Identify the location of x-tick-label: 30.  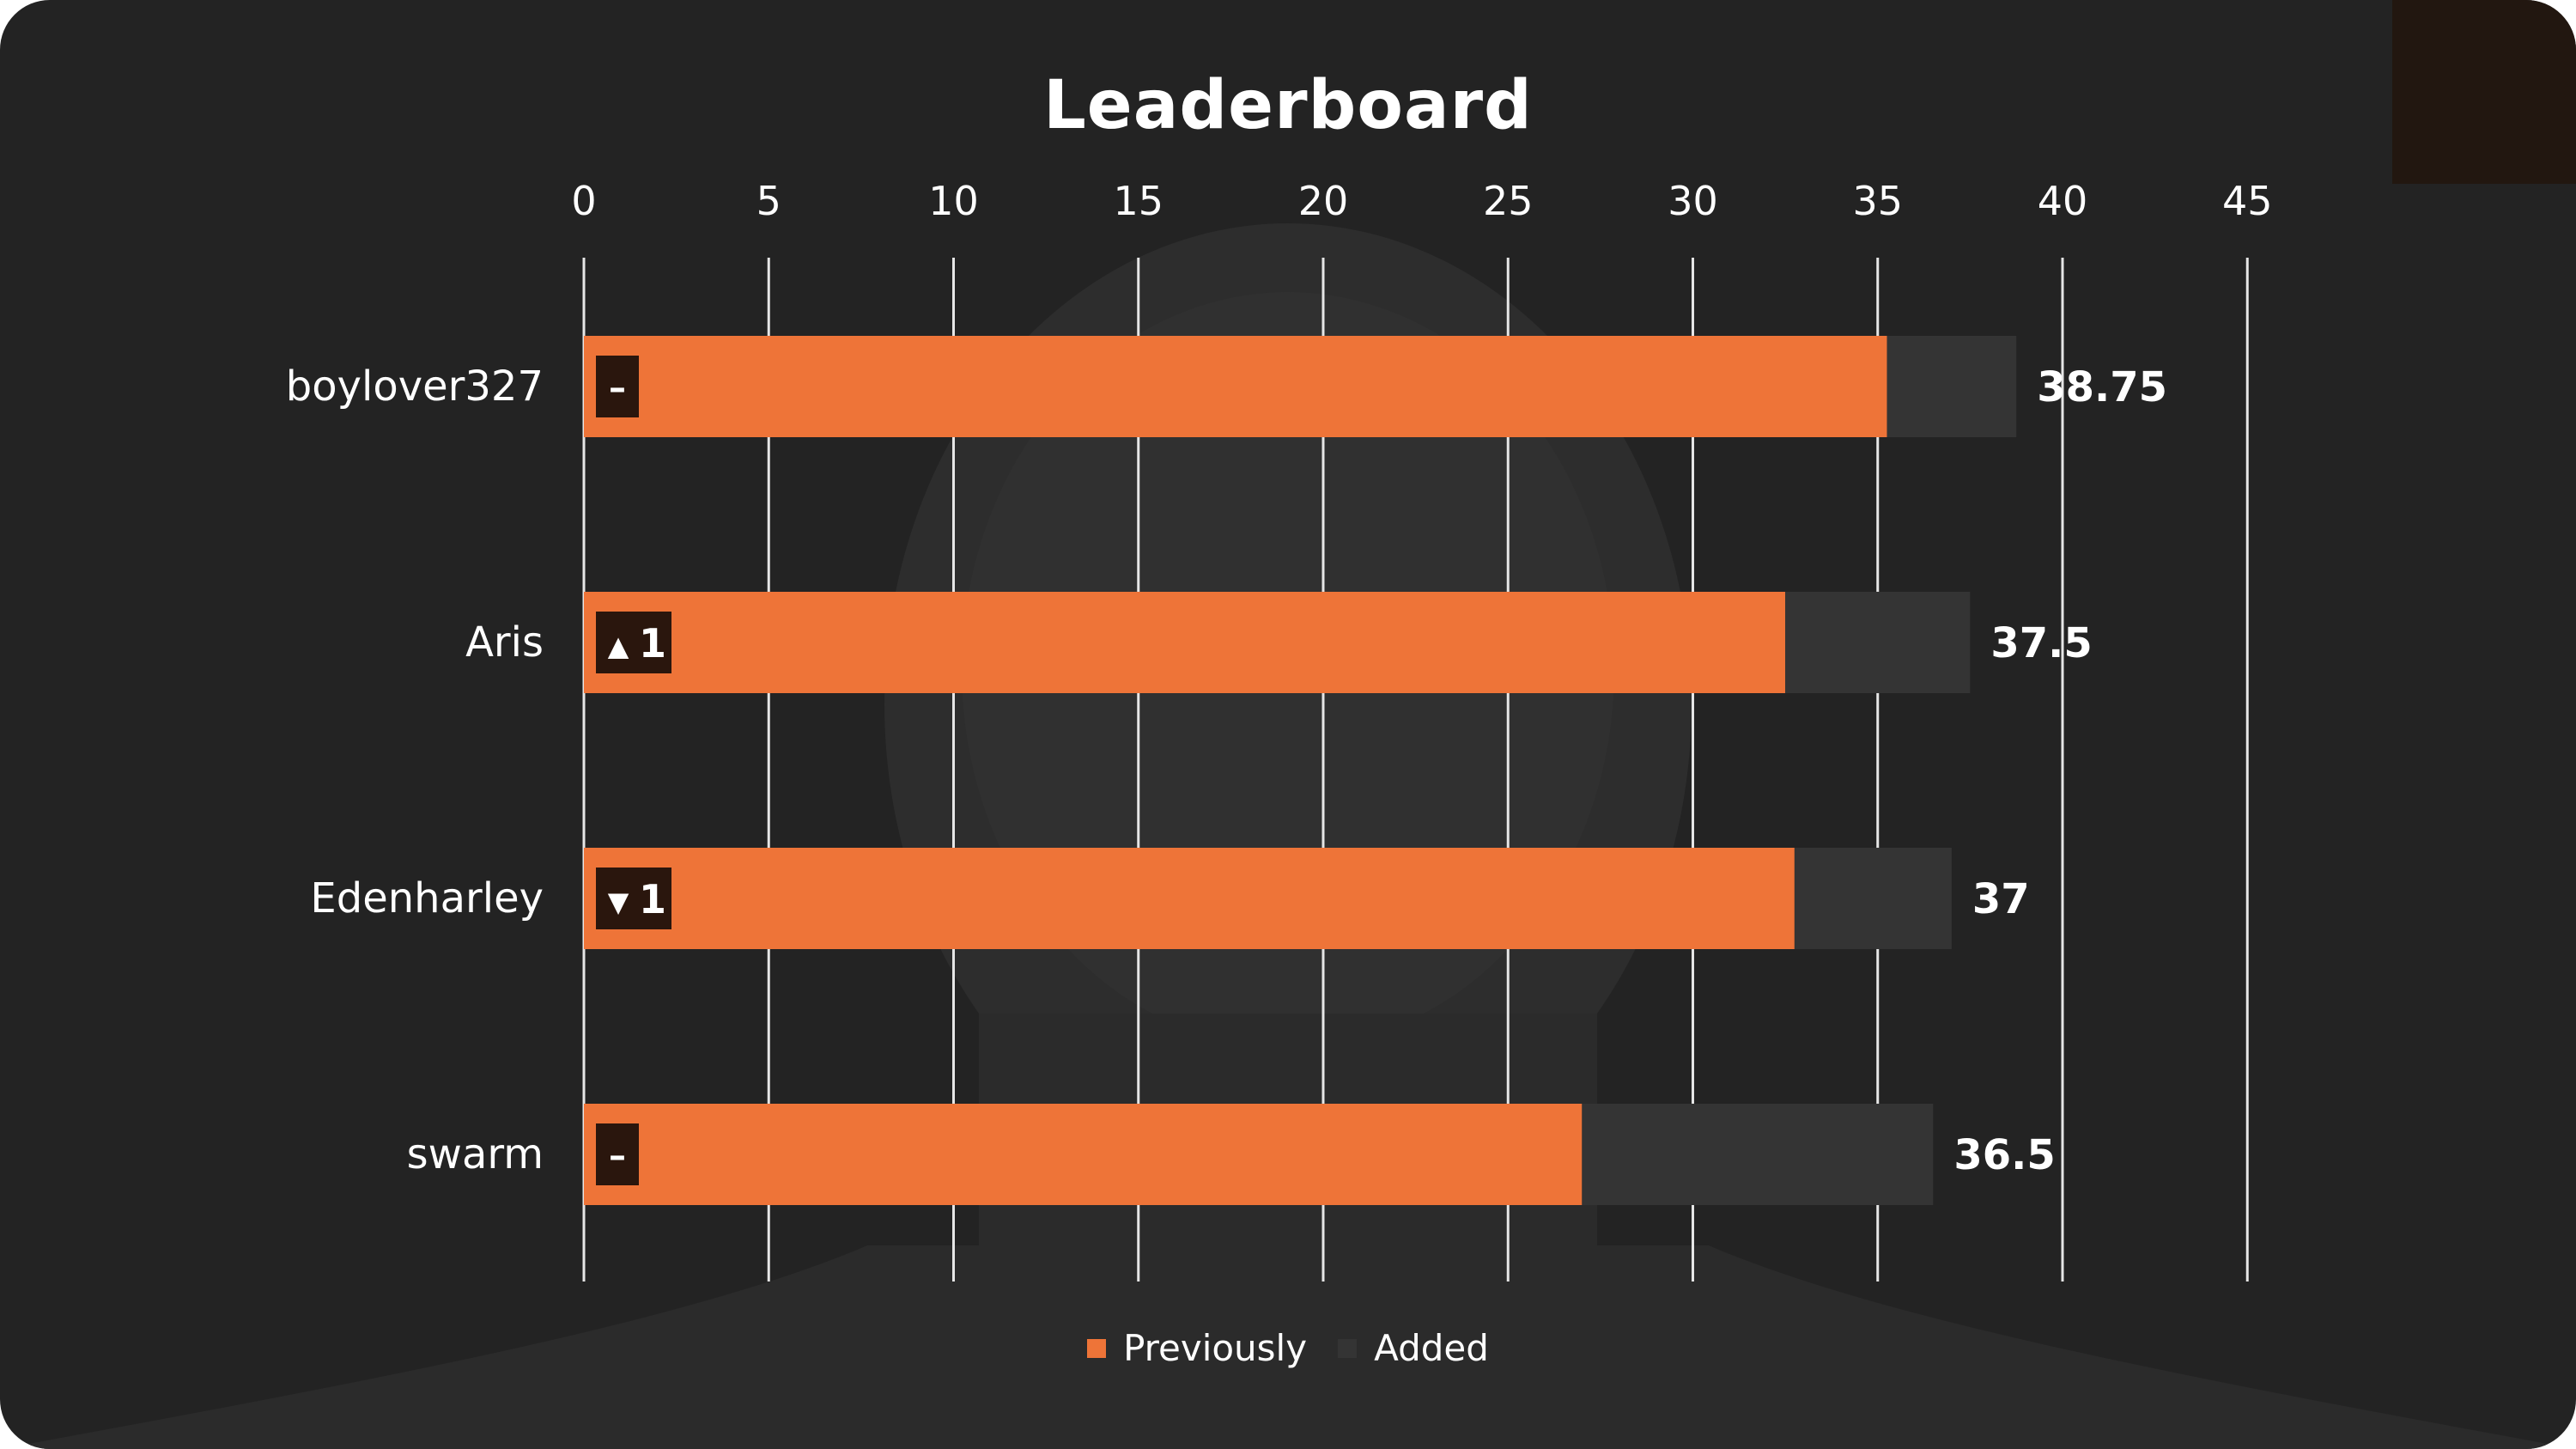
(1693, 201).